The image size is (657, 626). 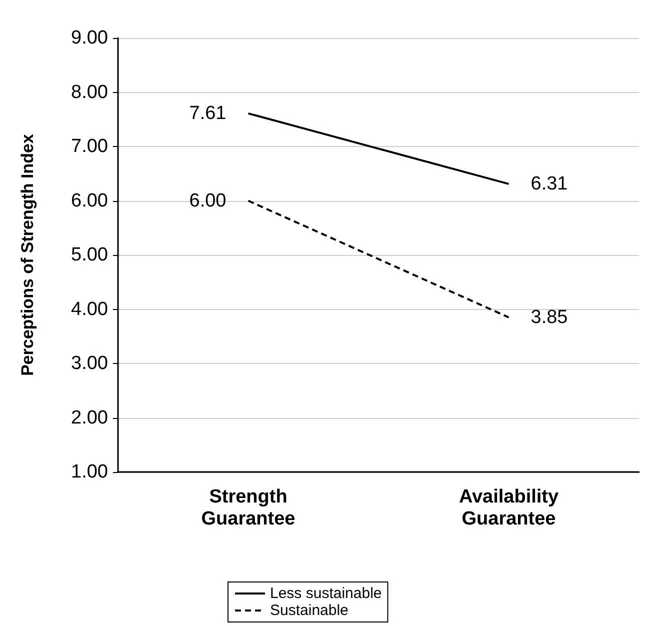 What do you see at coordinates (508, 508) in the screenshot?
I see `x-tick-label: Availability Guarantee` at bounding box center [508, 508].